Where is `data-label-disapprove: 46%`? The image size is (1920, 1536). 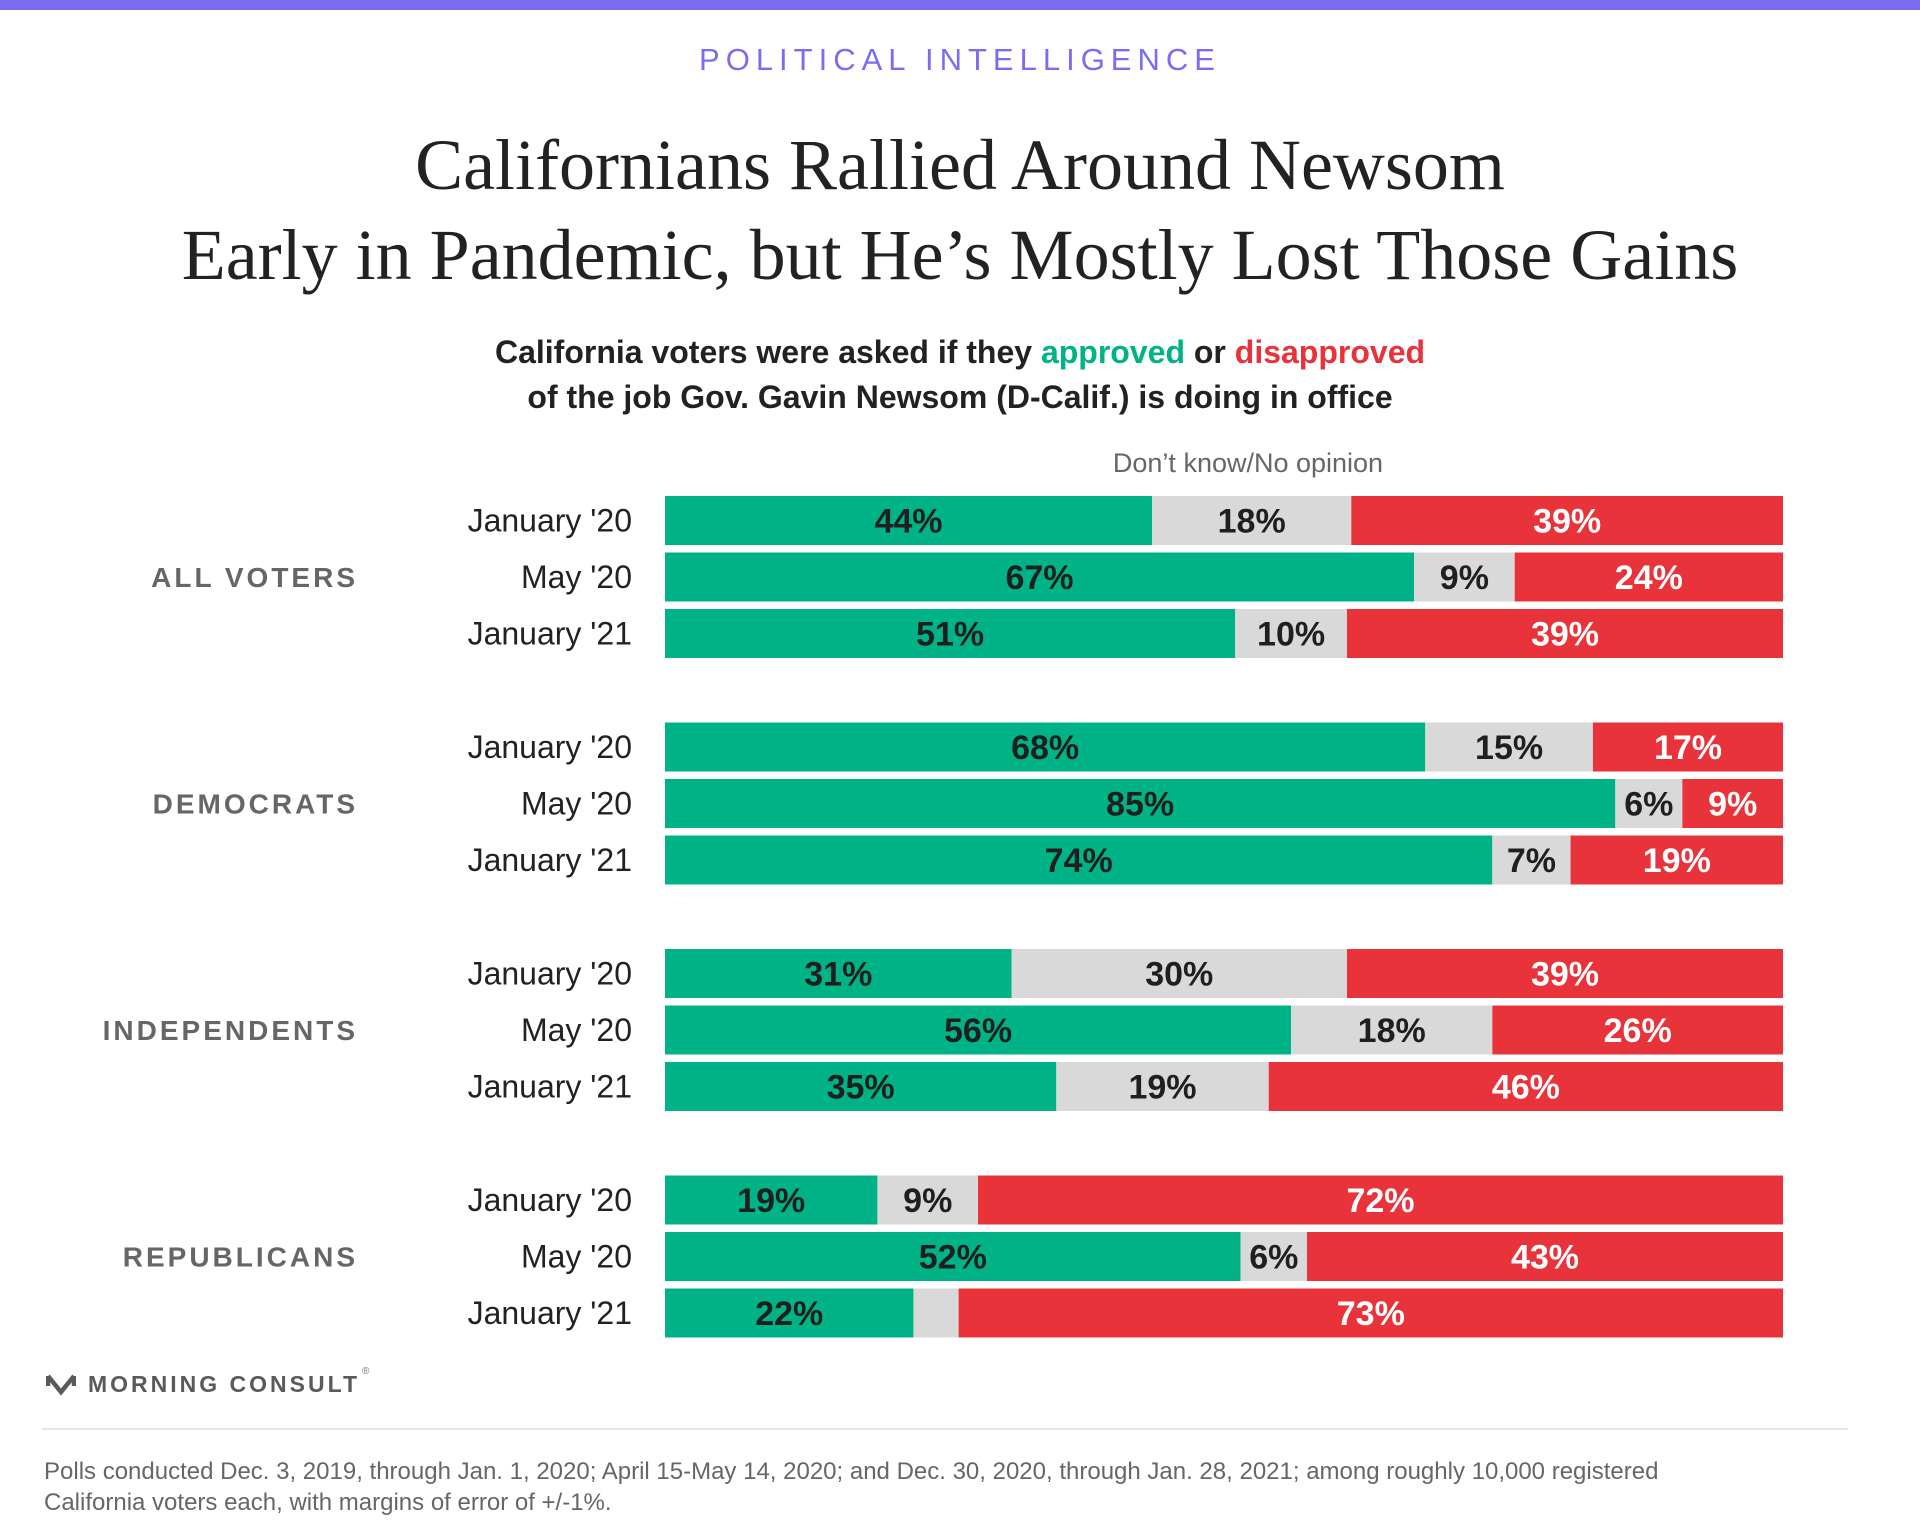
data-label-disapprove: 46% is located at coordinates (1526, 1088).